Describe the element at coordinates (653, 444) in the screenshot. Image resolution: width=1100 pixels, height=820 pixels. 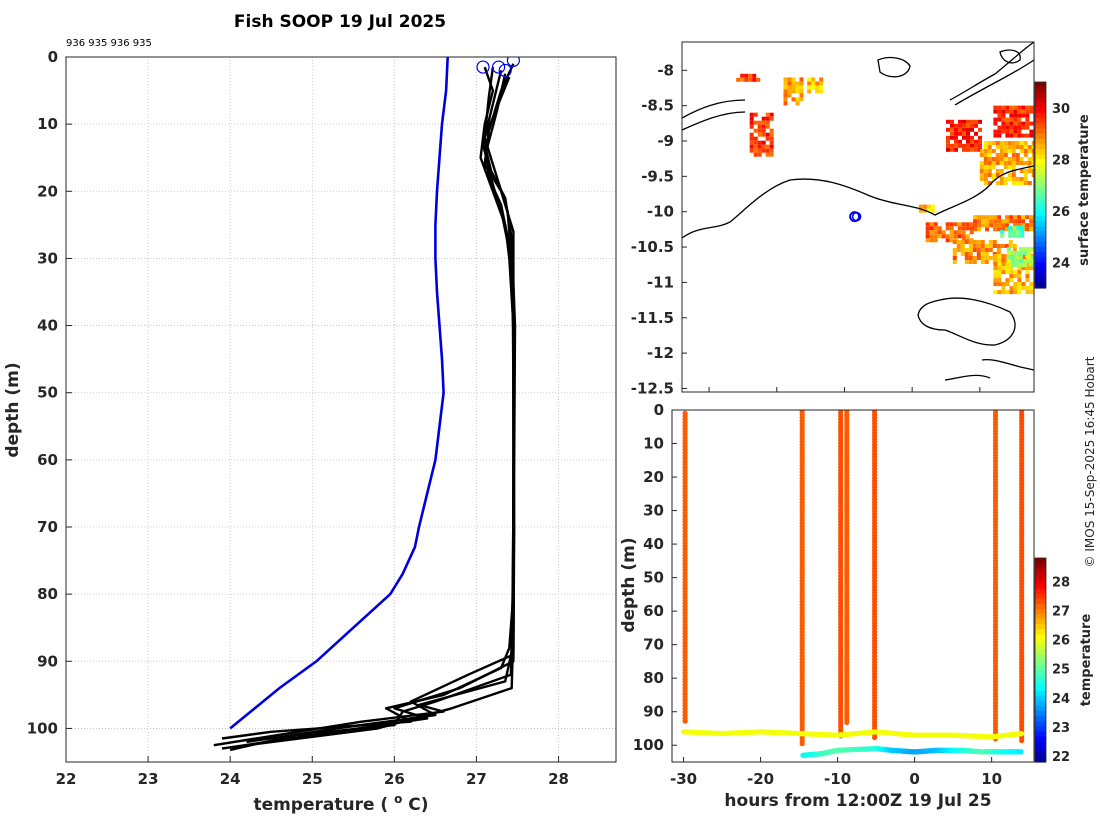
I see `section-y-tick-label-1: 10` at that location.